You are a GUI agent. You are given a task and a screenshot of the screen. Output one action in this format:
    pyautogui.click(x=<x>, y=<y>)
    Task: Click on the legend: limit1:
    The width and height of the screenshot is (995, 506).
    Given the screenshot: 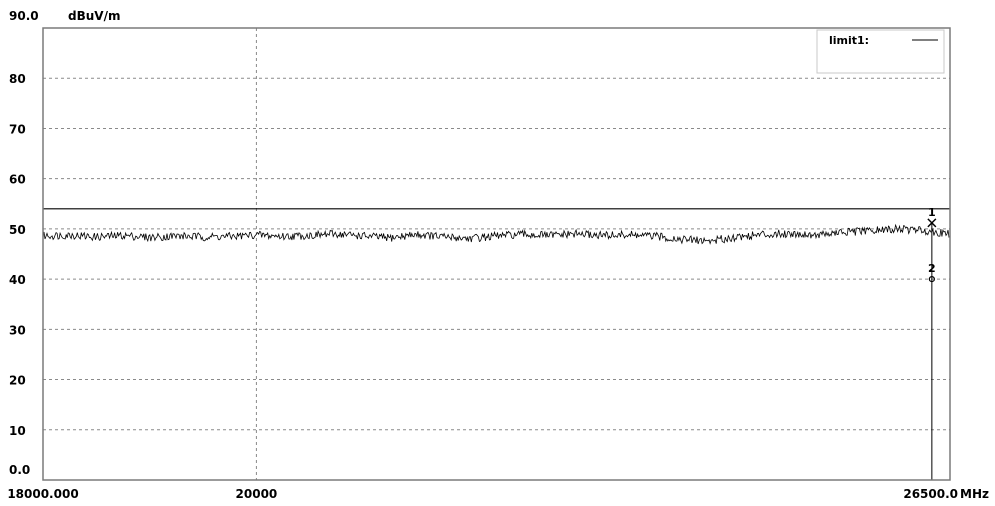 What is the action you would take?
    pyautogui.click(x=880, y=51)
    